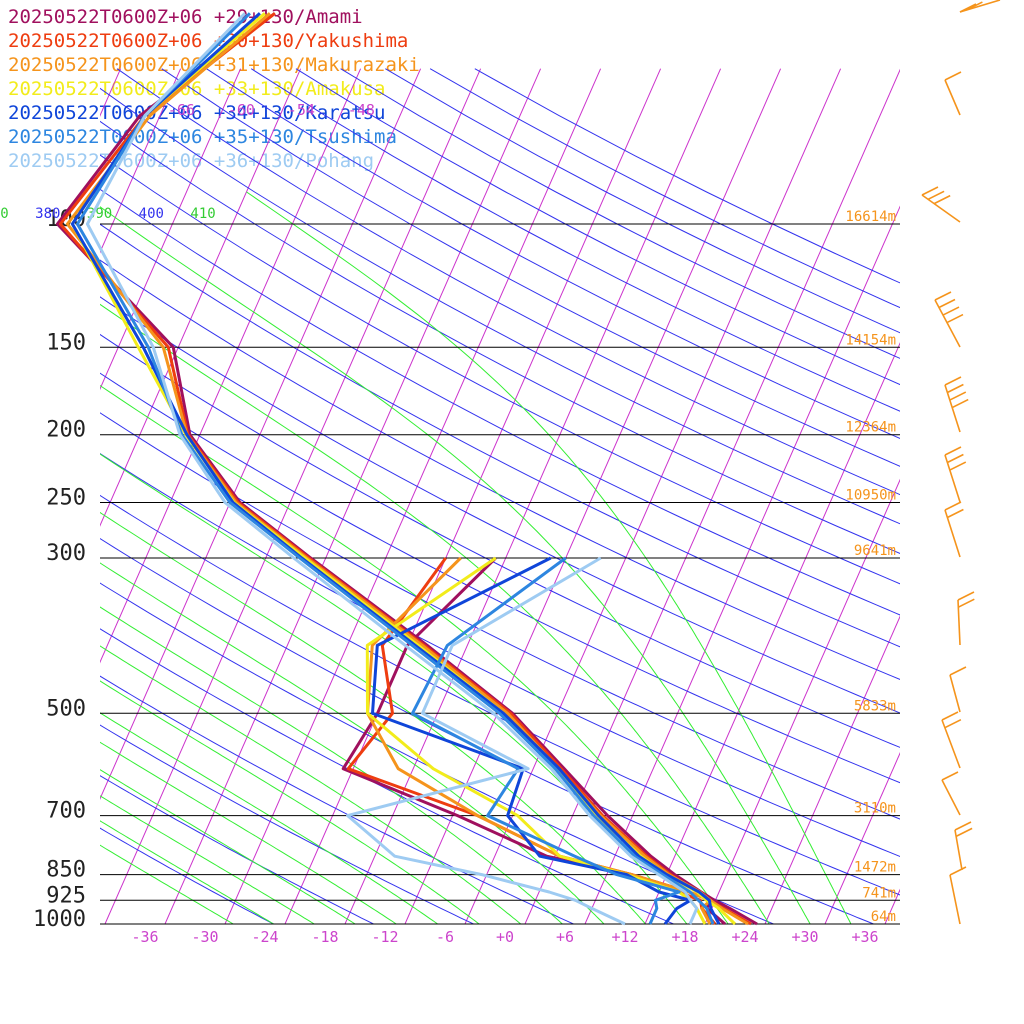 The height and width of the screenshot is (1024, 1024). I want to click on height-label: 12364m, so click(870, 428).